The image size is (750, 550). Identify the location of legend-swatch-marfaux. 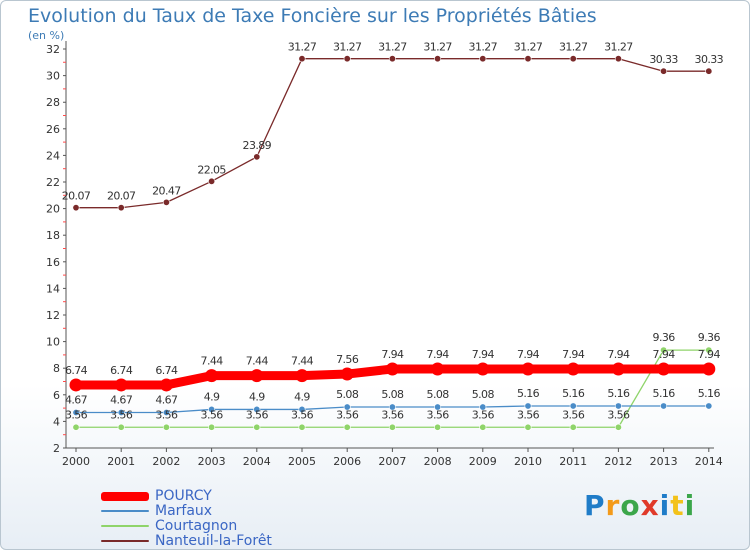
(125, 511).